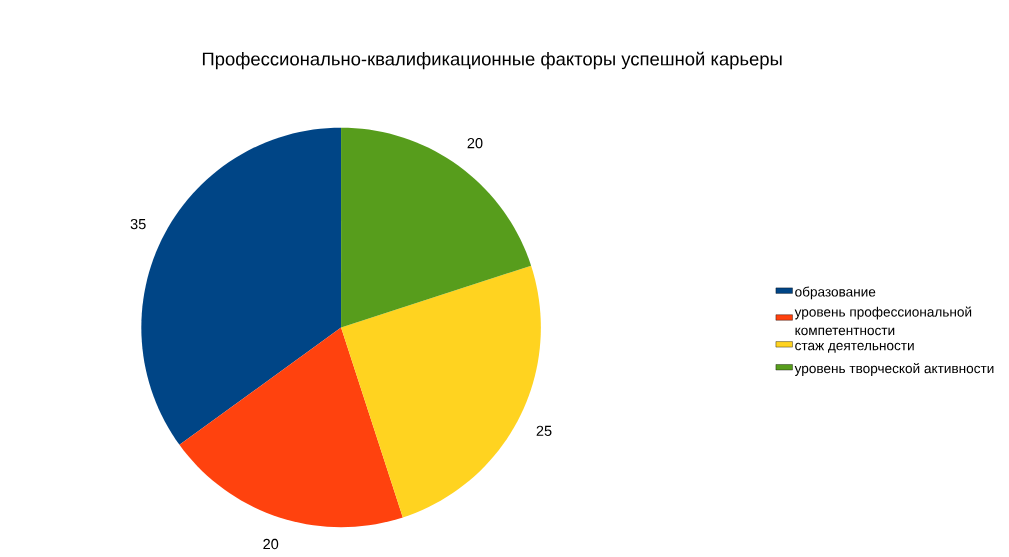 The height and width of the screenshot is (557, 1009). What do you see at coordinates (894, 369) in the screenshot?
I see `legend-label: уровень творческой активности` at bounding box center [894, 369].